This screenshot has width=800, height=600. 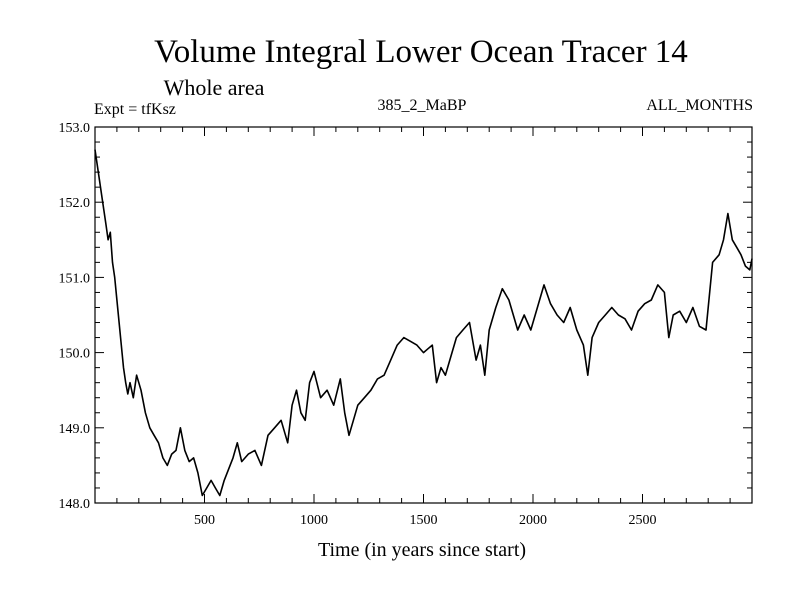 What do you see at coordinates (204, 520) in the screenshot?
I see `x-tick-label: 500` at bounding box center [204, 520].